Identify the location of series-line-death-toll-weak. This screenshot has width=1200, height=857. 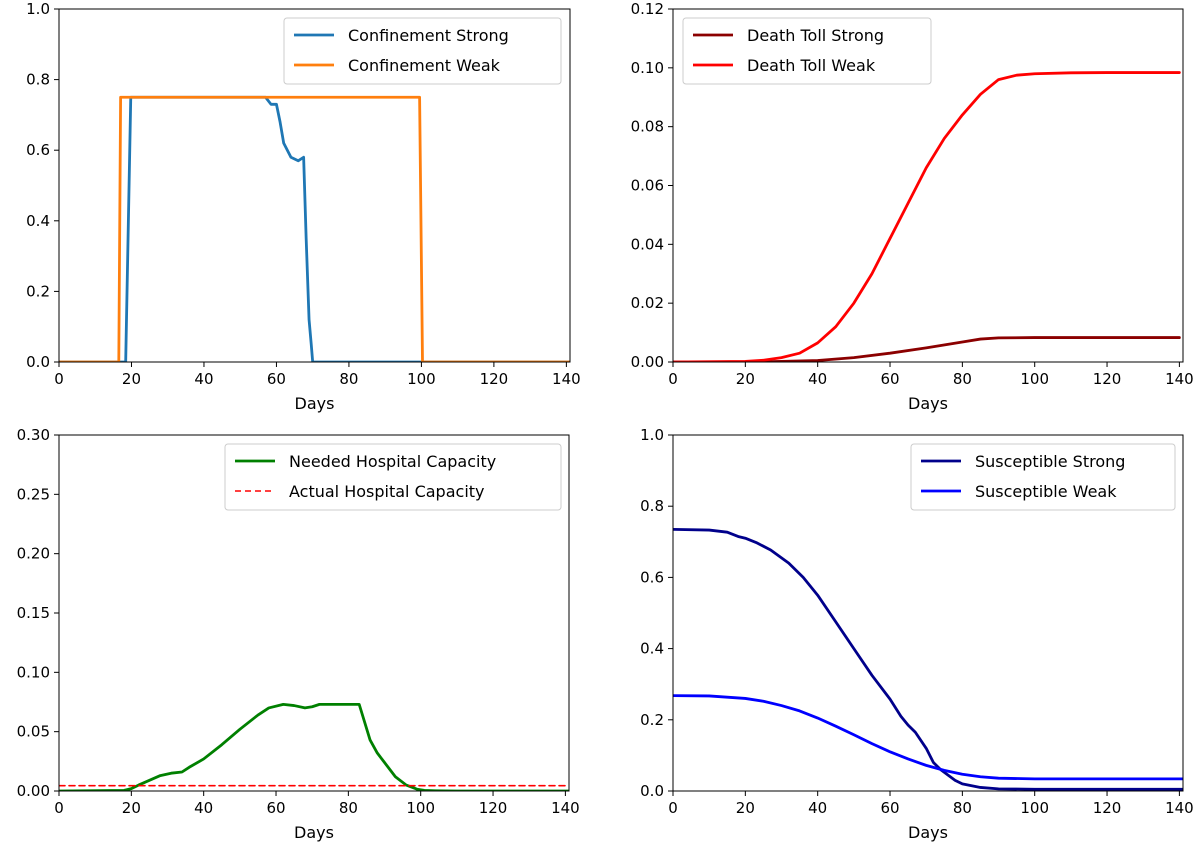
(927, 216).